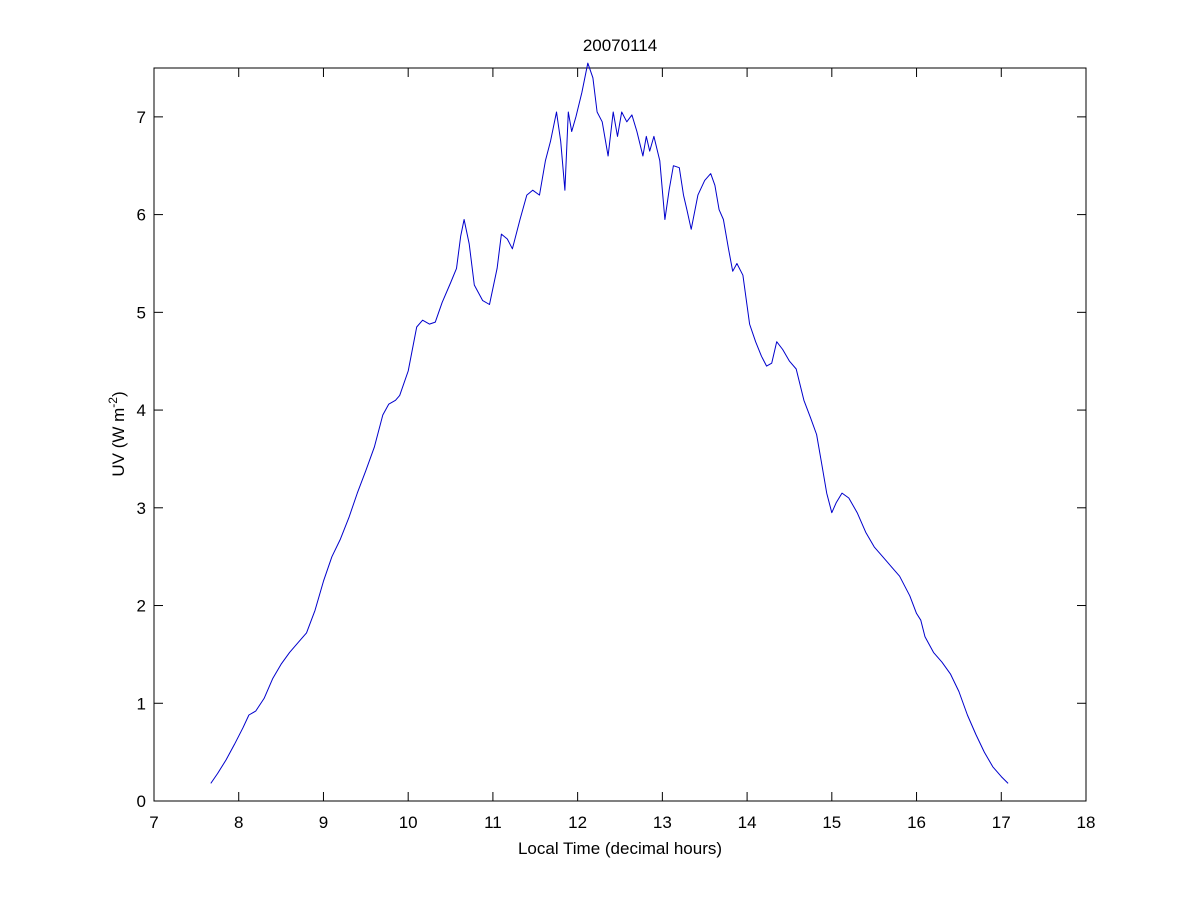 The width and height of the screenshot is (1200, 900). Describe the element at coordinates (323, 822) in the screenshot. I see `x-tick-label: 9` at that location.